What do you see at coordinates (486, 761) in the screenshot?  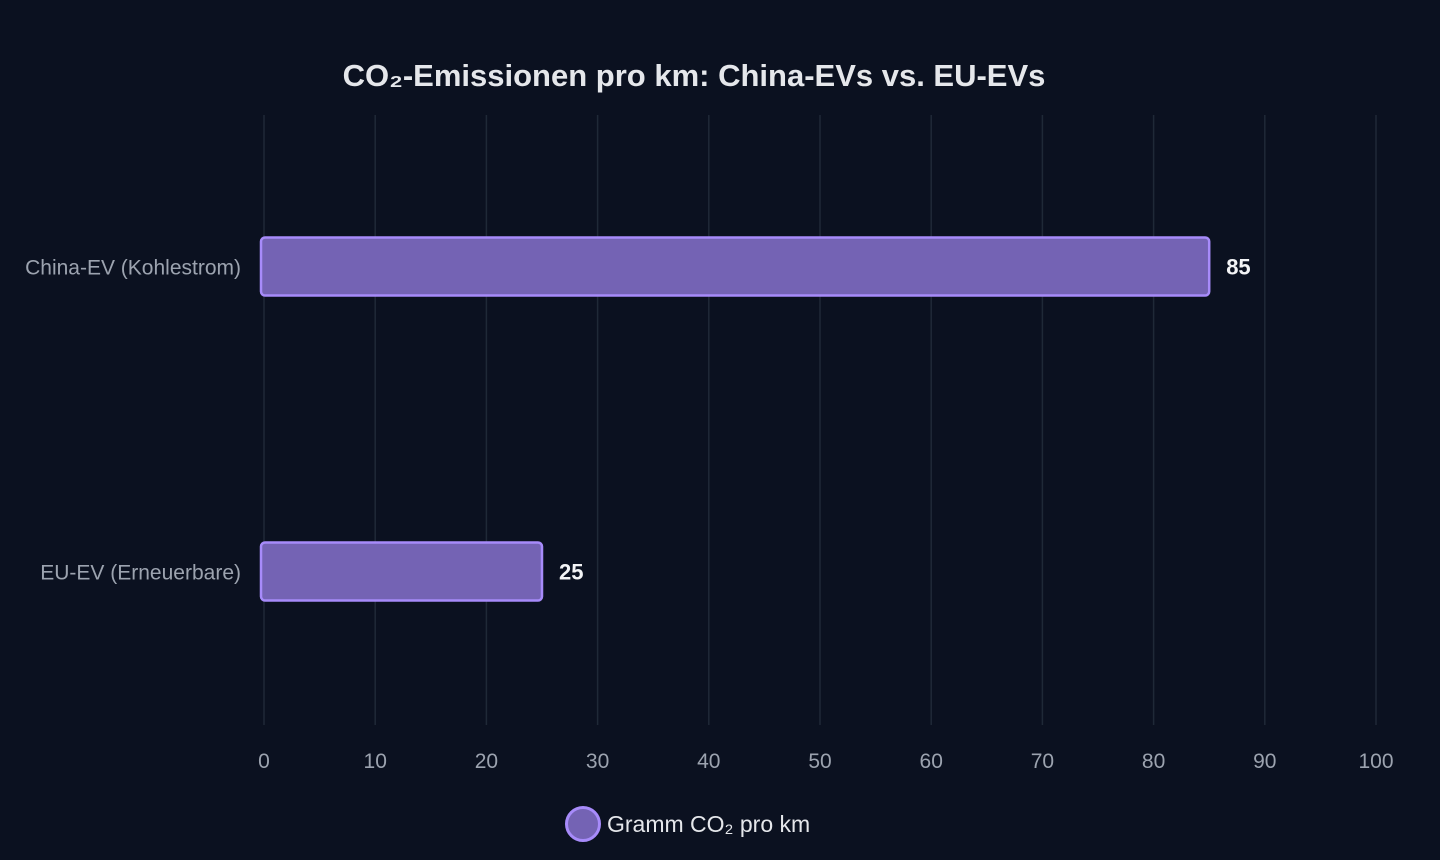 I see `x-tick-label: 20` at bounding box center [486, 761].